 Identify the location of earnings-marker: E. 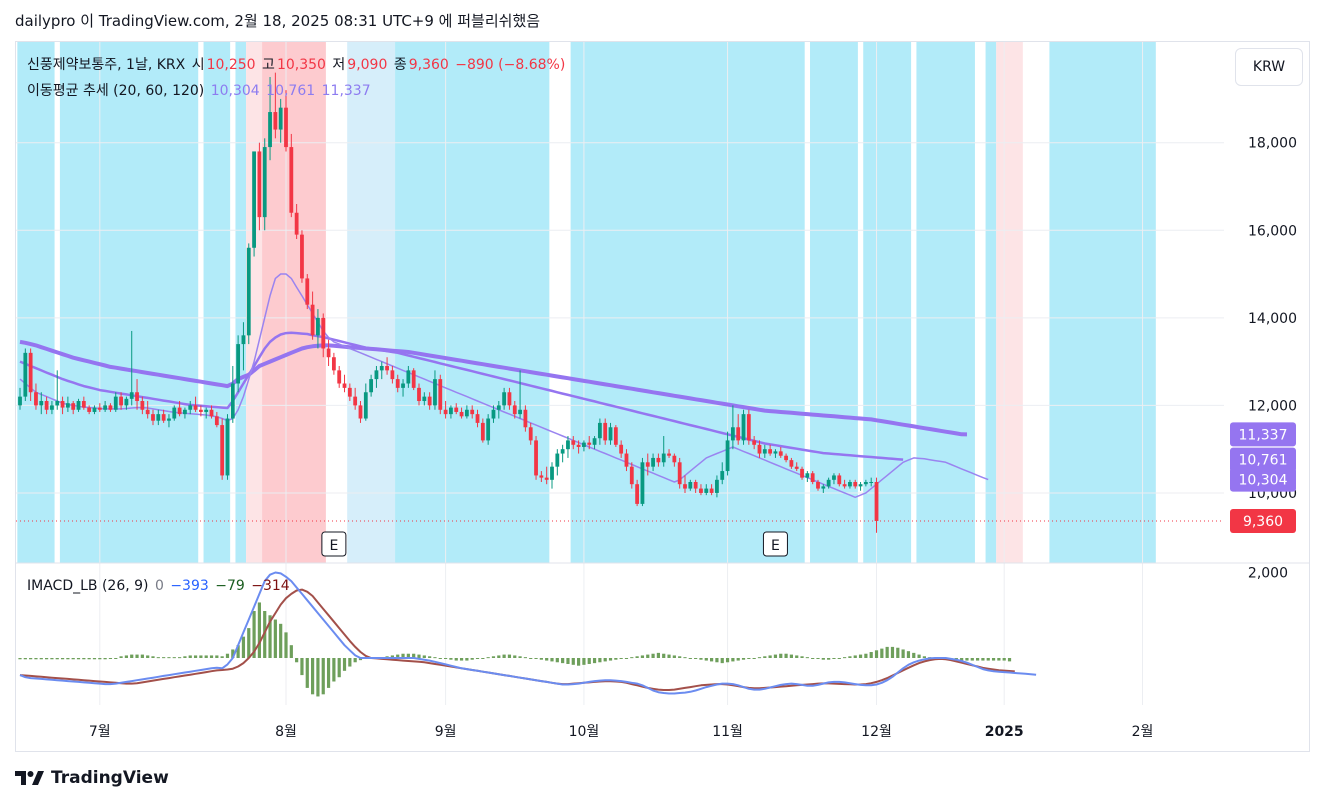
(775, 544).